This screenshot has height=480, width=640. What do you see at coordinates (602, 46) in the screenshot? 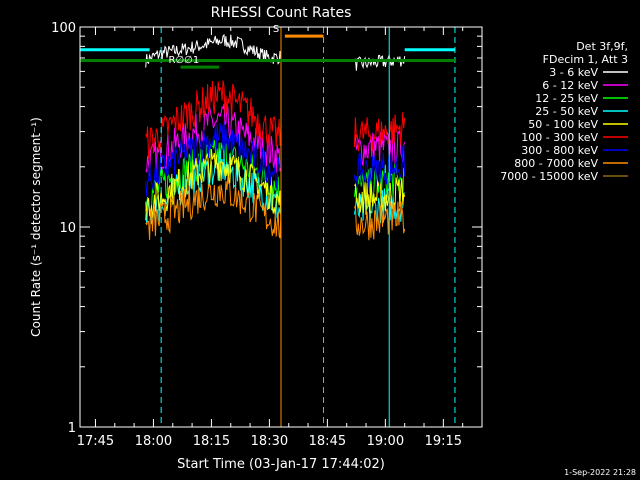
I see `legend-header-0: Det 3f,9f,` at bounding box center [602, 46].